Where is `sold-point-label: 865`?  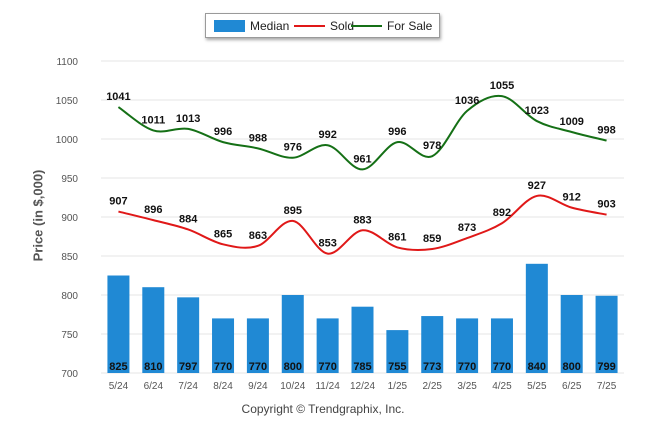
sold-point-label: 865 is located at coordinates (223, 234).